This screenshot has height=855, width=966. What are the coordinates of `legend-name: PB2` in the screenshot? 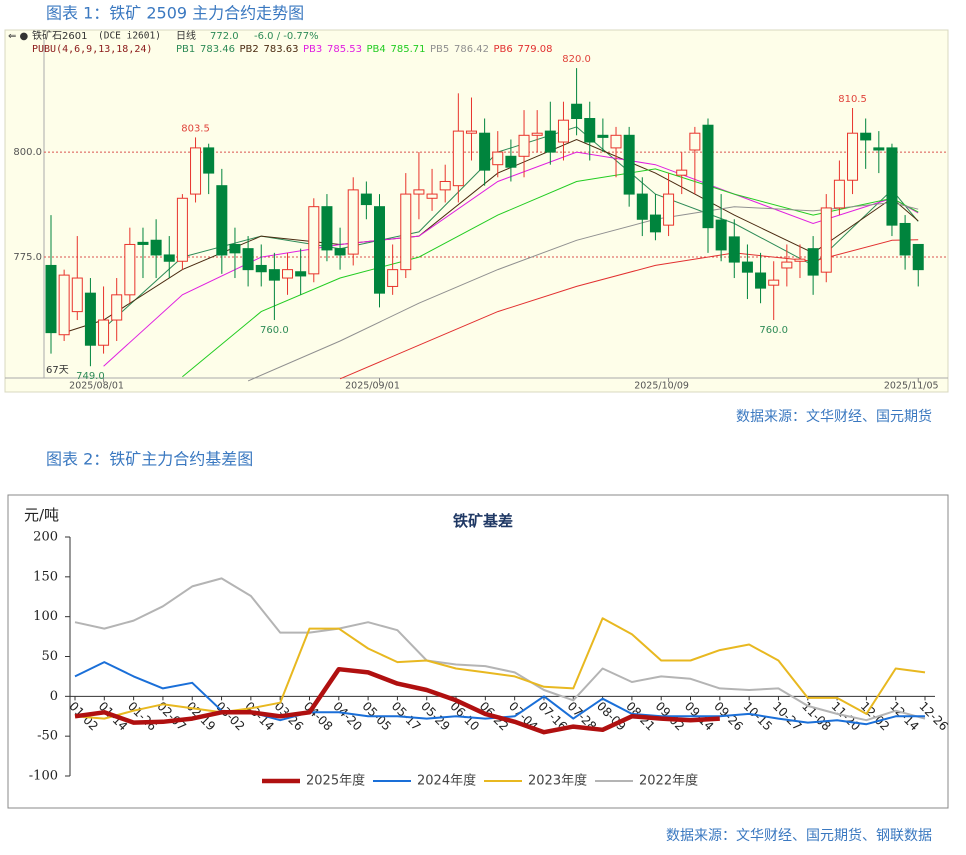 It's located at (249, 49).